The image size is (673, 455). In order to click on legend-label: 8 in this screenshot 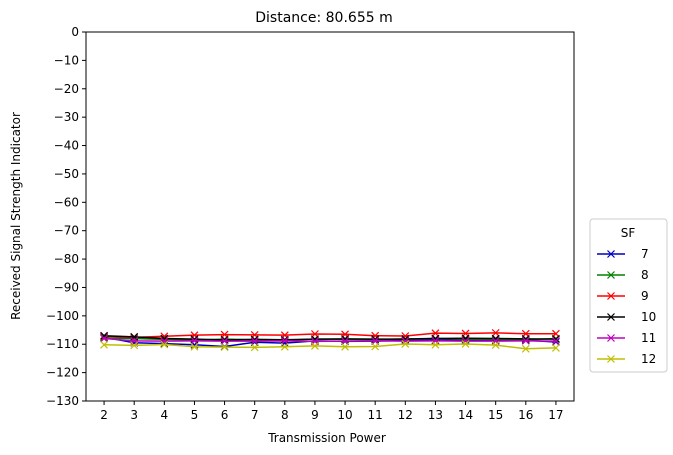, I will do `click(645, 275)`.